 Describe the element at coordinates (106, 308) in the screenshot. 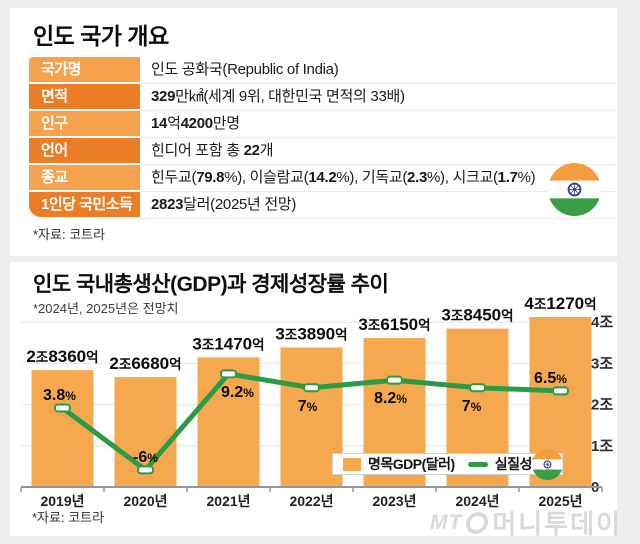

I see `chart-subtitle: *2024년, 2025년은 전망치` at that location.